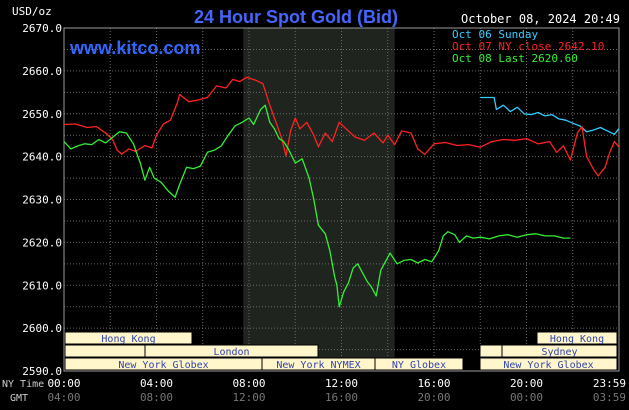 The image size is (629, 410). I want to click on x-tick-label-ny: 00:00, so click(63, 383).